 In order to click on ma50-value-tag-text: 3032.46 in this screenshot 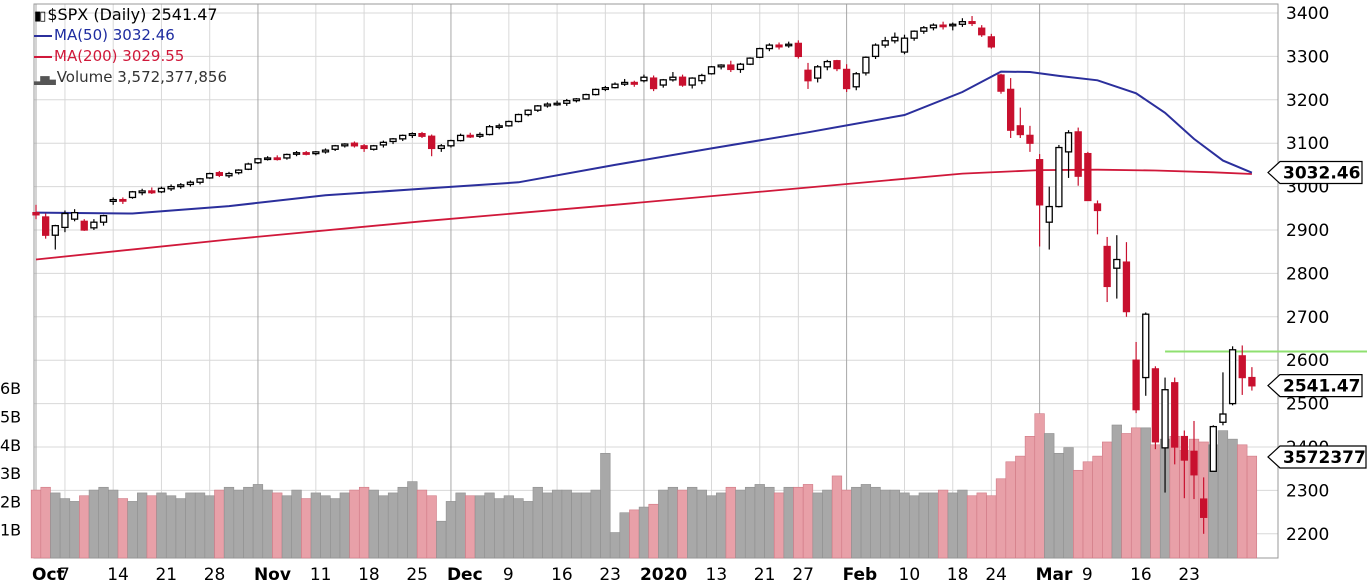, I will do `click(1321, 174)`.